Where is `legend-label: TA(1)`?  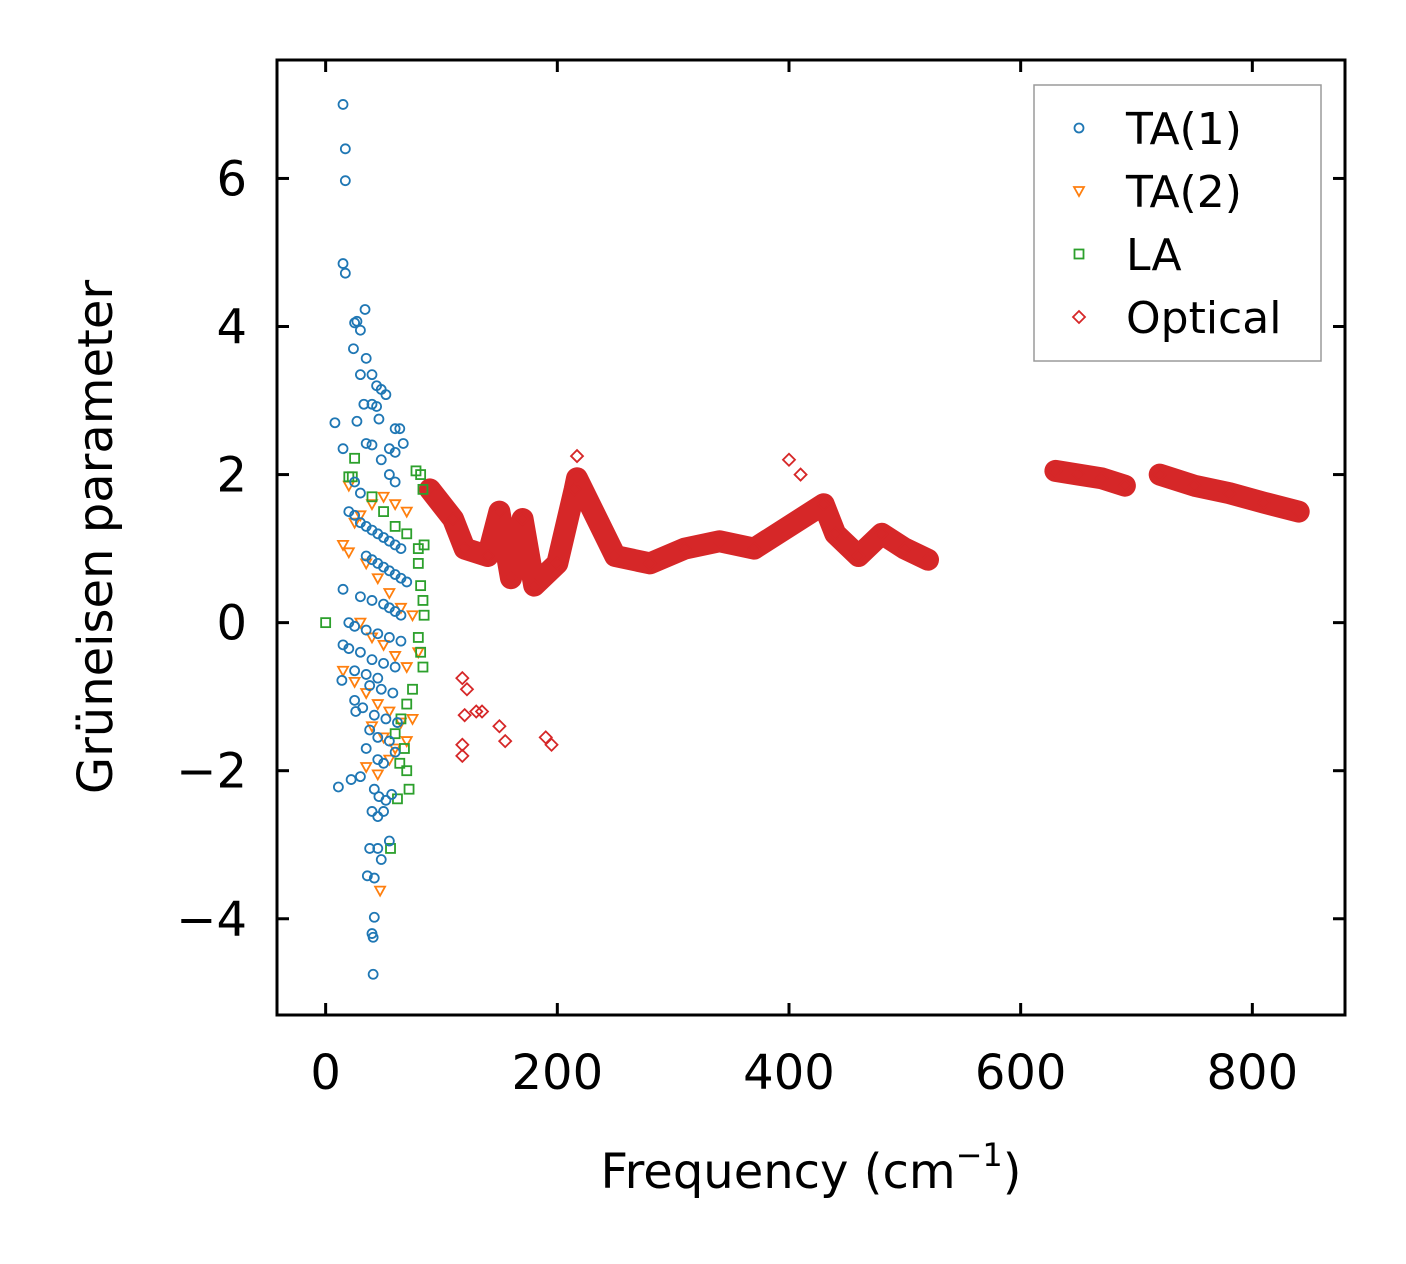 legend-label: TA(1) is located at coordinates (1183, 129).